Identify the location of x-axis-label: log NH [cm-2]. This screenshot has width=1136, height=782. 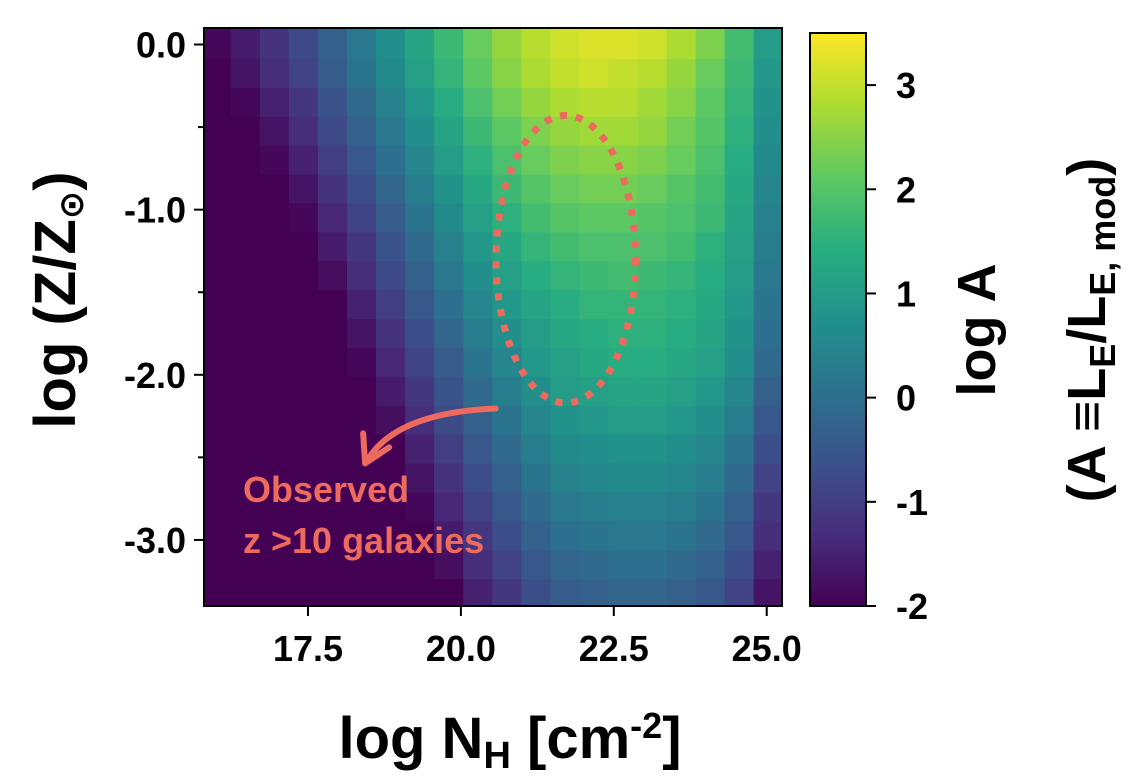
(509, 741).